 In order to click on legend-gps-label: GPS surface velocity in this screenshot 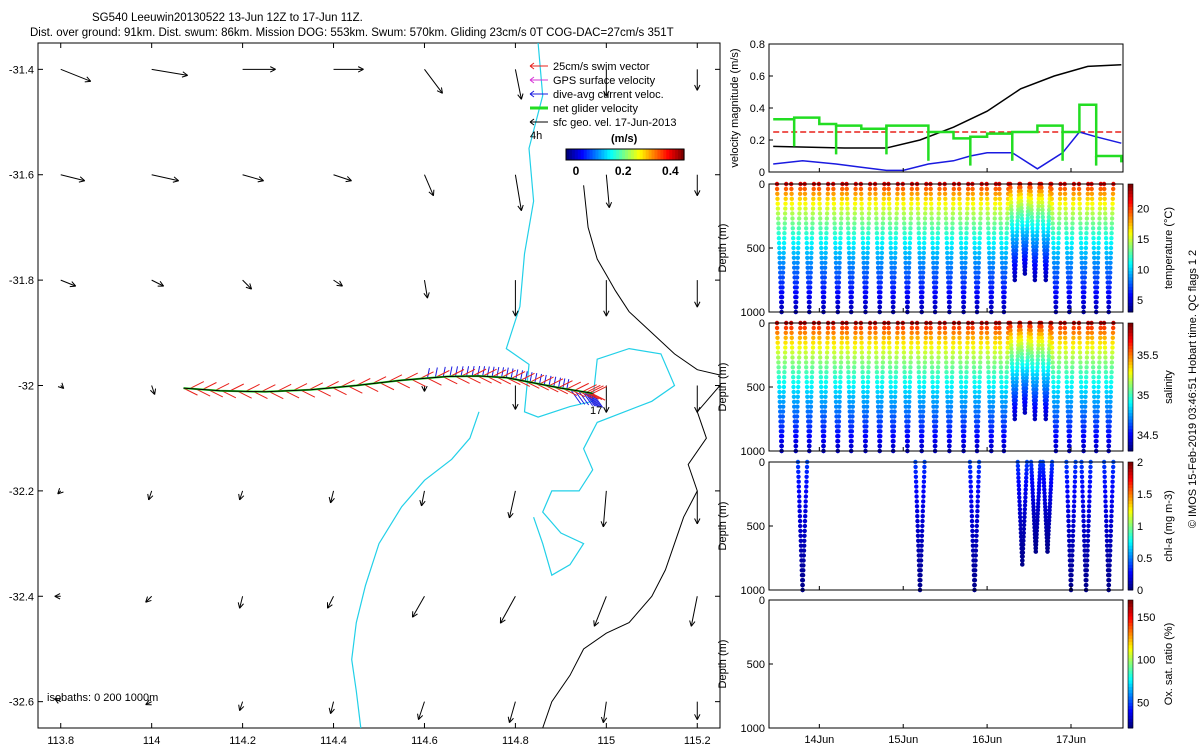, I will do `click(604, 81)`.